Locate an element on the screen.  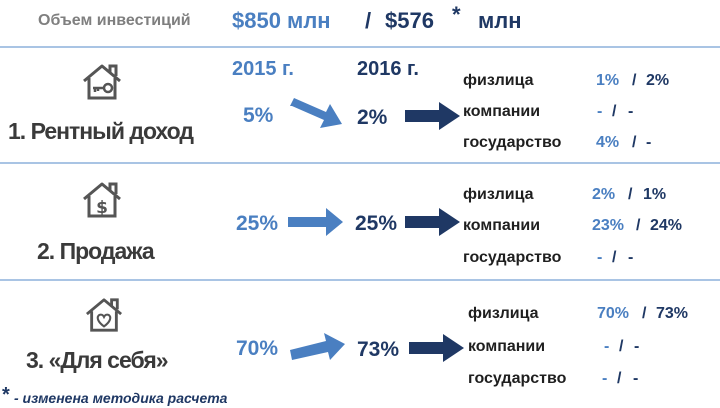
entity-value-2016: 1% is located at coordinates (655, 194).